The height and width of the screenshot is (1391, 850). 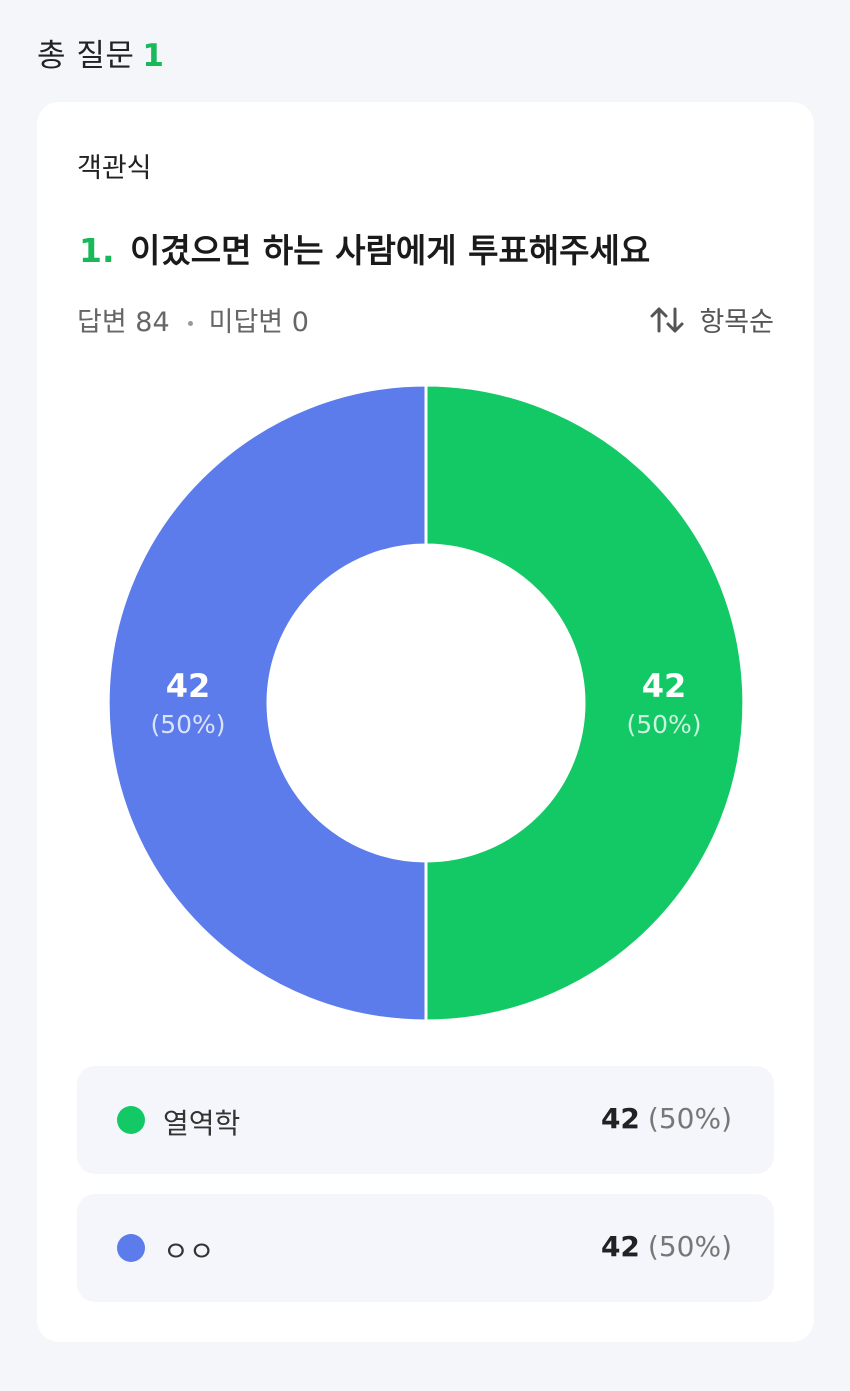 I want to click on summary-header: 총 질문 1, so click(x=101, y=52).